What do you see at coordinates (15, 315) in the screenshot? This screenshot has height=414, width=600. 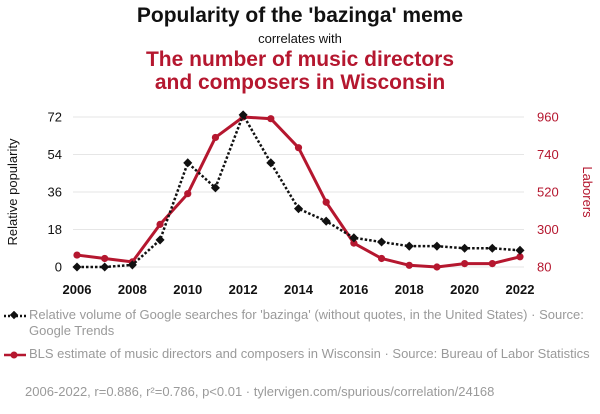 I see `legend-symbol-black-dotted-diamond` at bounding box center [15, 315].